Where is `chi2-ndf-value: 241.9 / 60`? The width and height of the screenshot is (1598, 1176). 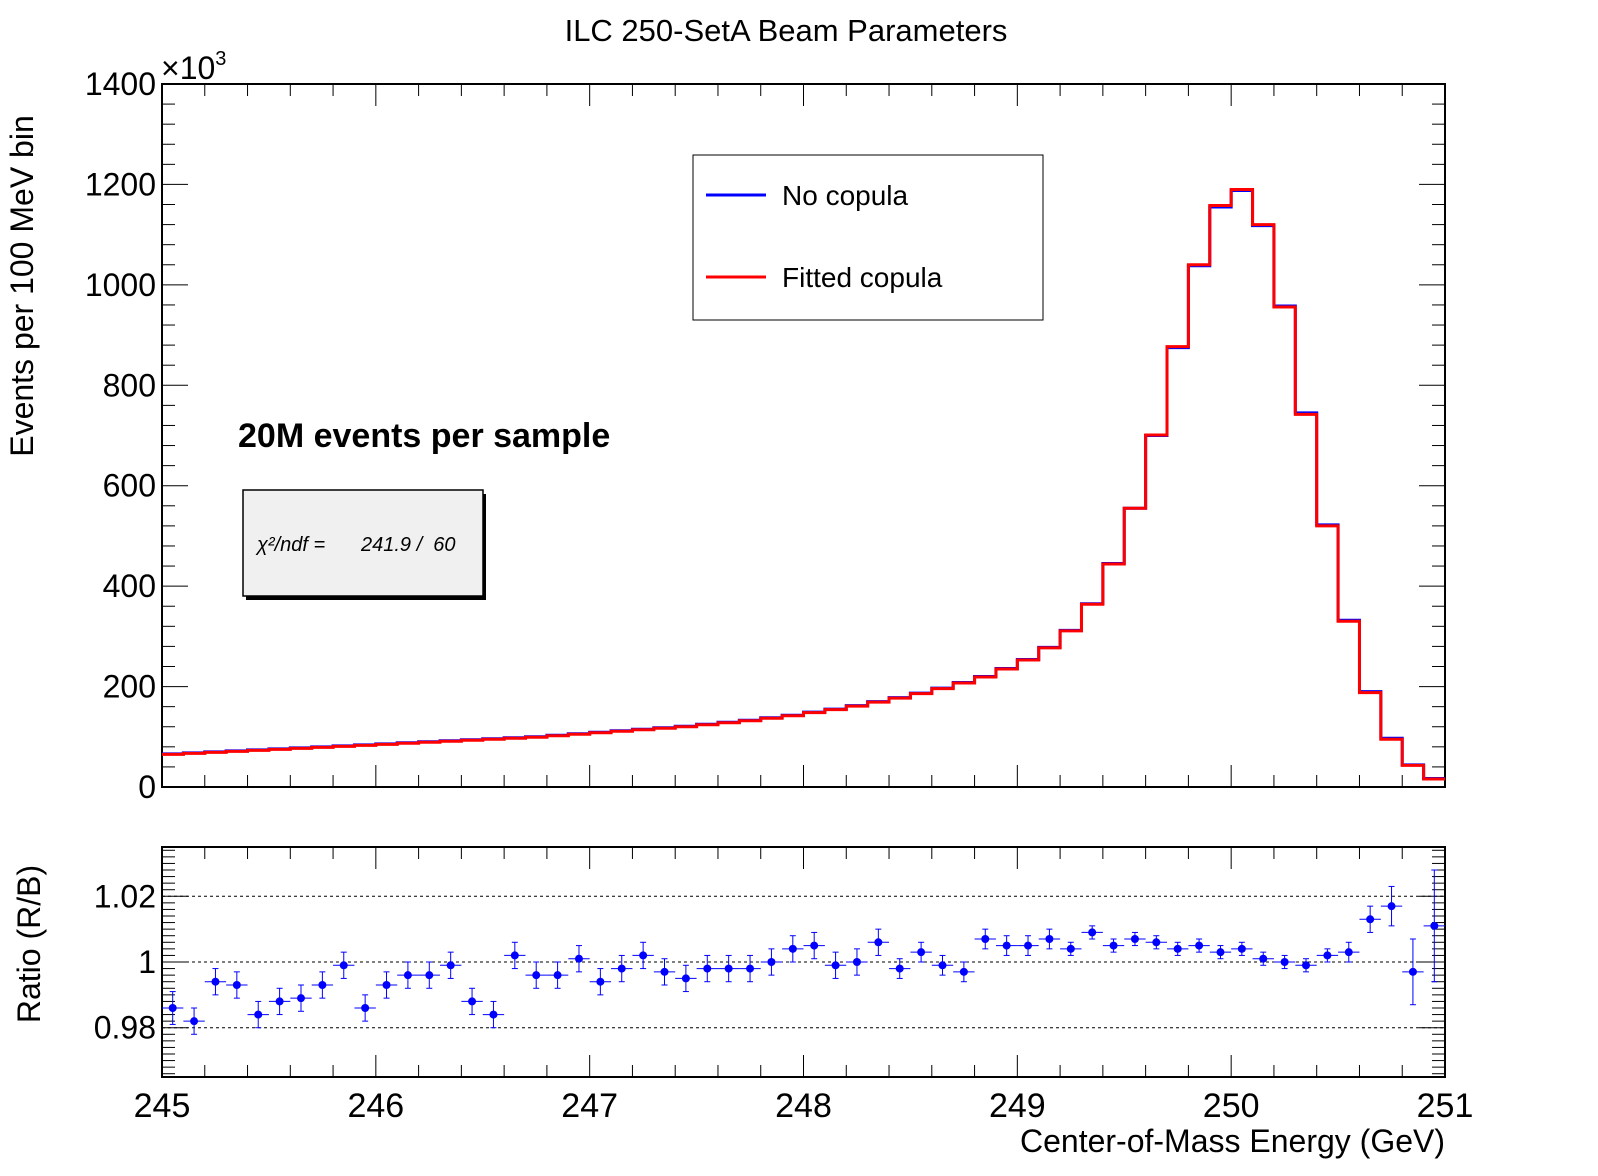
chi2-ndf-value: 241.9 / 60 is located at coordinates (408, 545).